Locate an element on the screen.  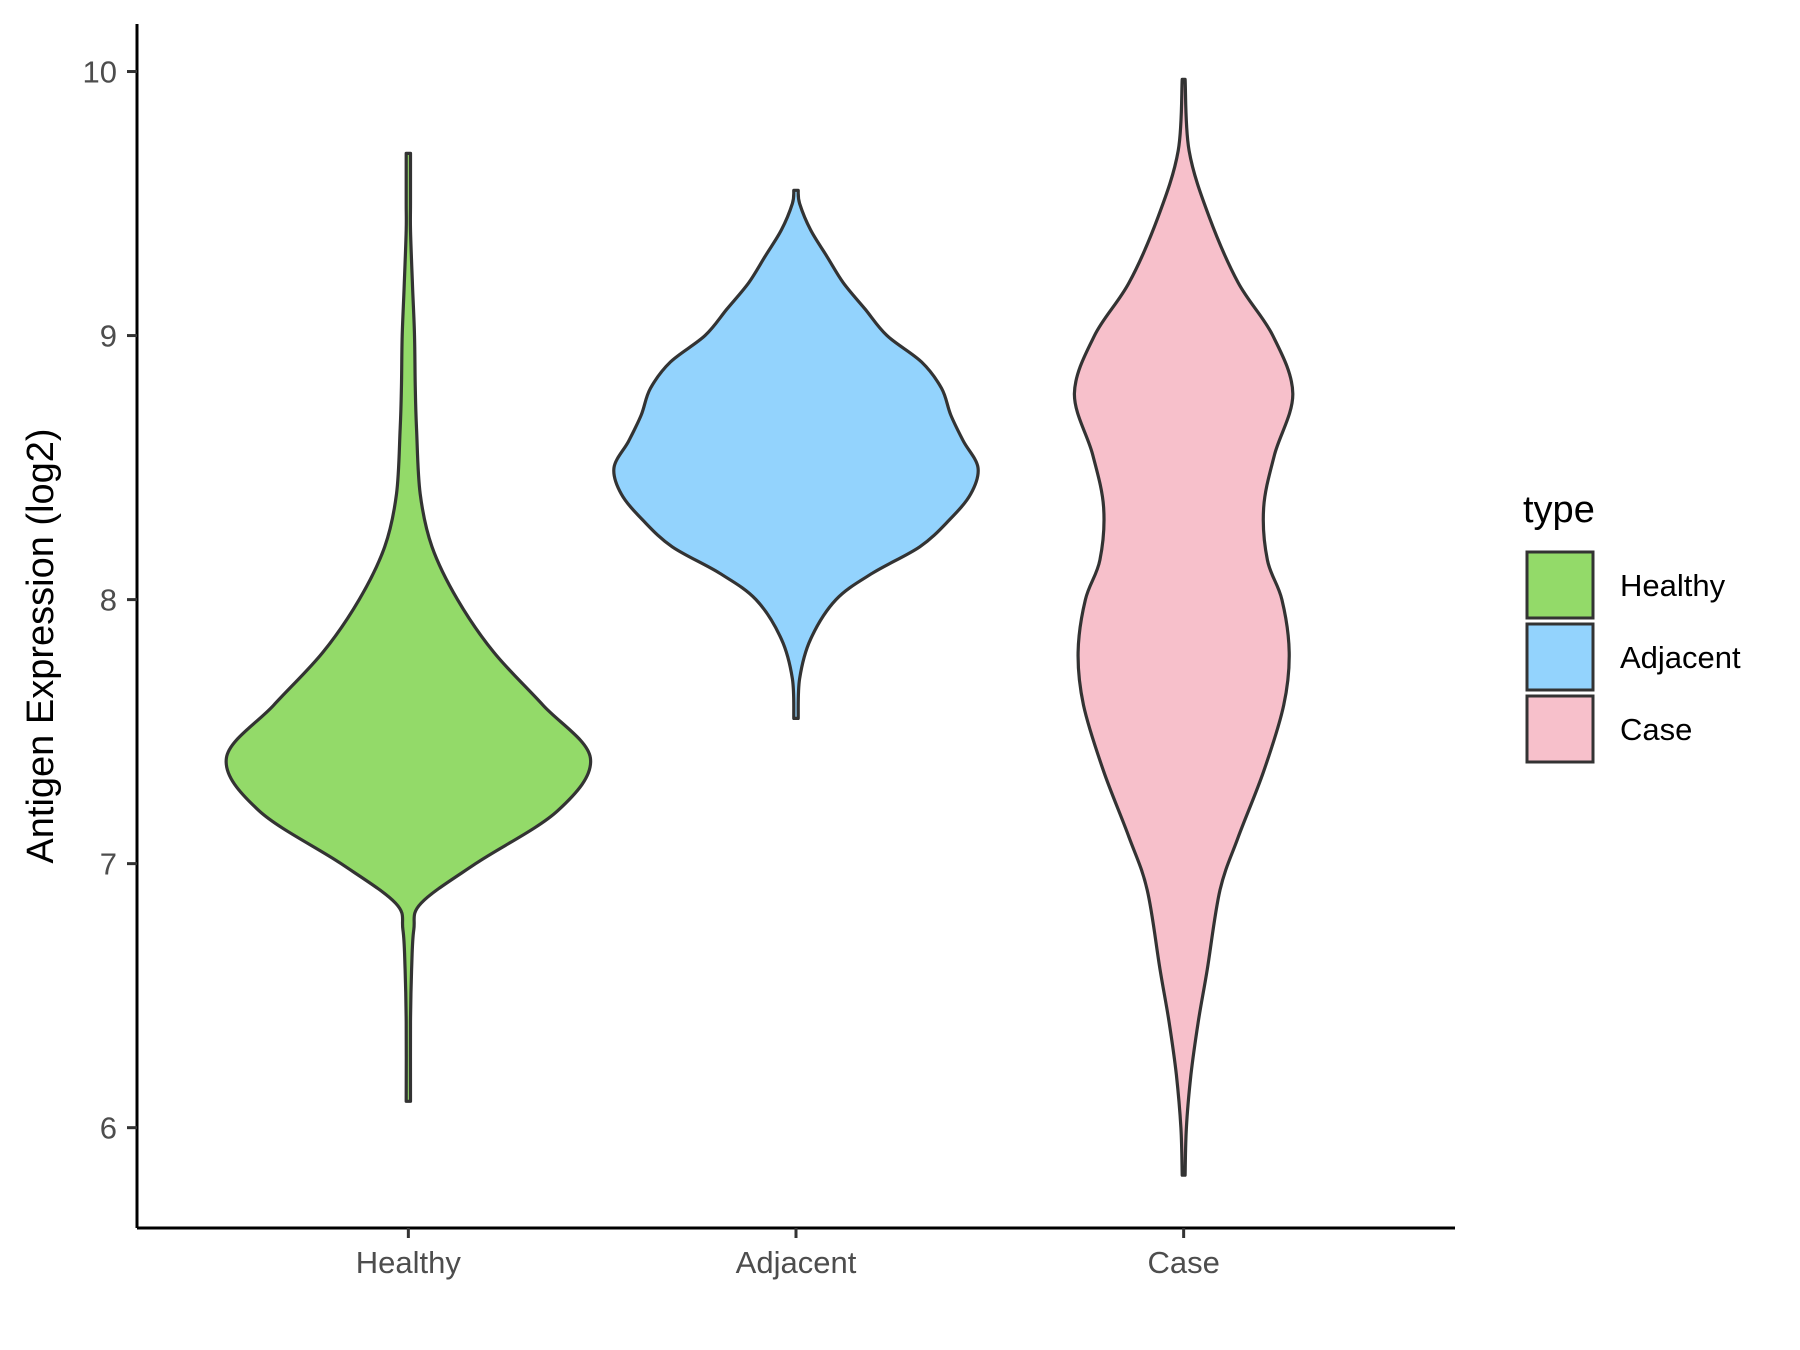
legend: type Healthy Adjacent Case is located at coordinates (1632, 626).